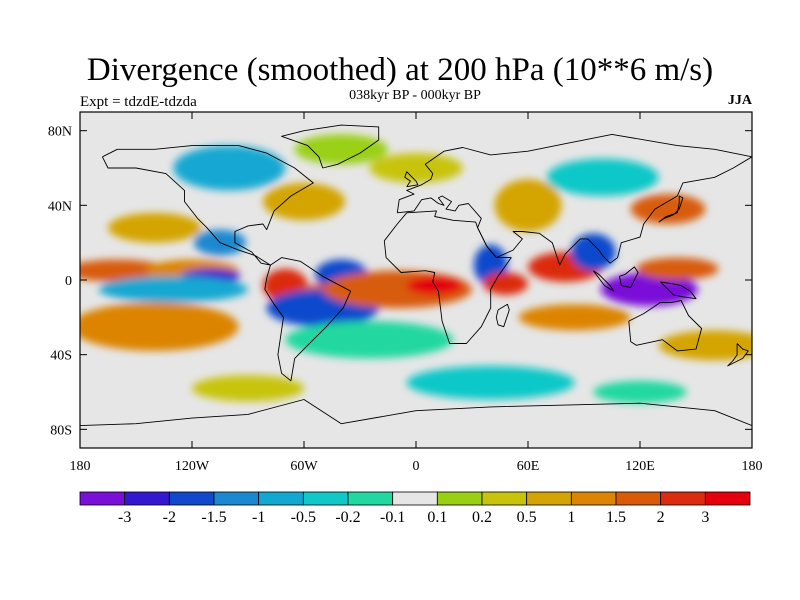  Describe the element at coordinates (411, 179) in the screenshot. I see `coast-great-britain` at that location.